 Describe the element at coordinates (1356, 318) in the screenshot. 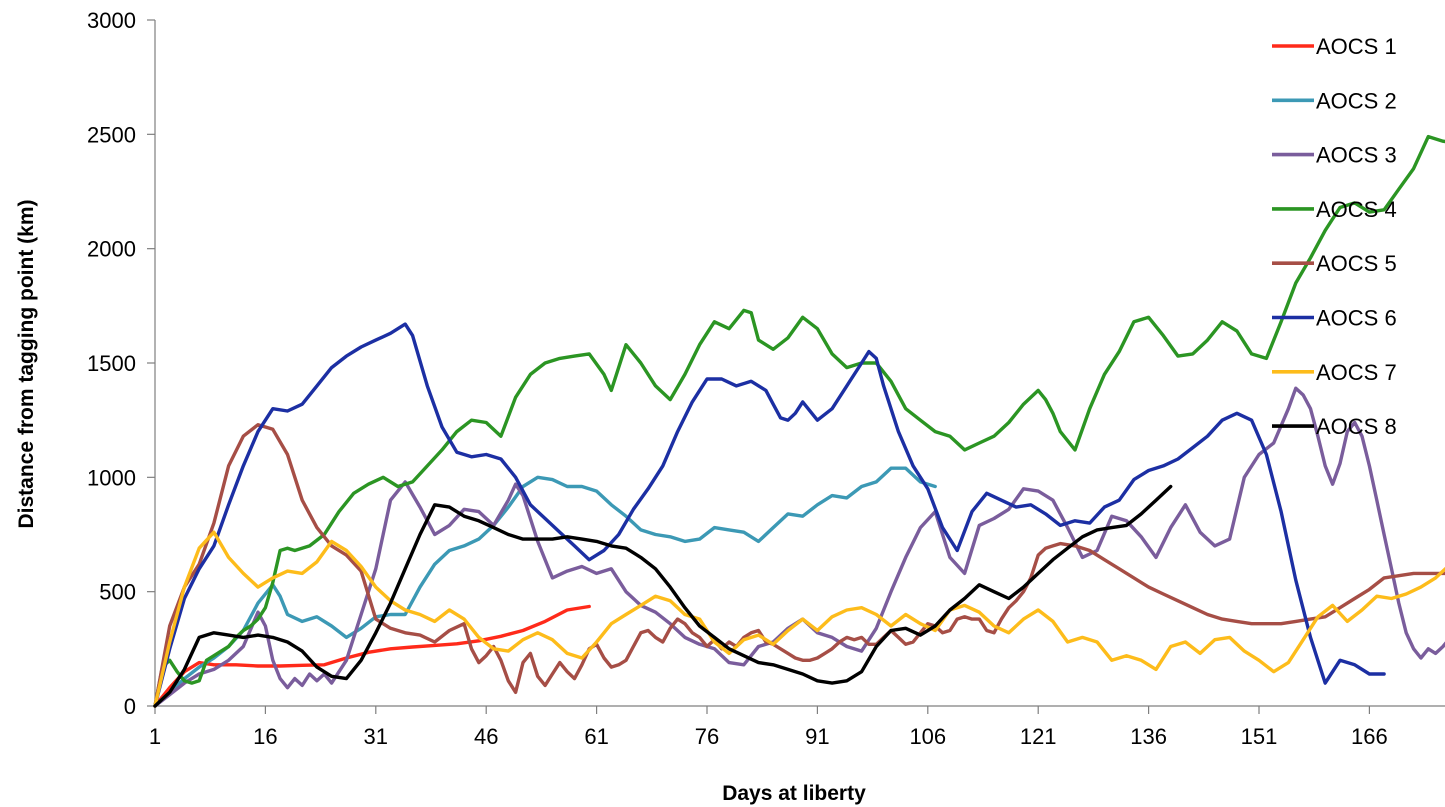

I see `legend-label: AOCS 6` at that location.